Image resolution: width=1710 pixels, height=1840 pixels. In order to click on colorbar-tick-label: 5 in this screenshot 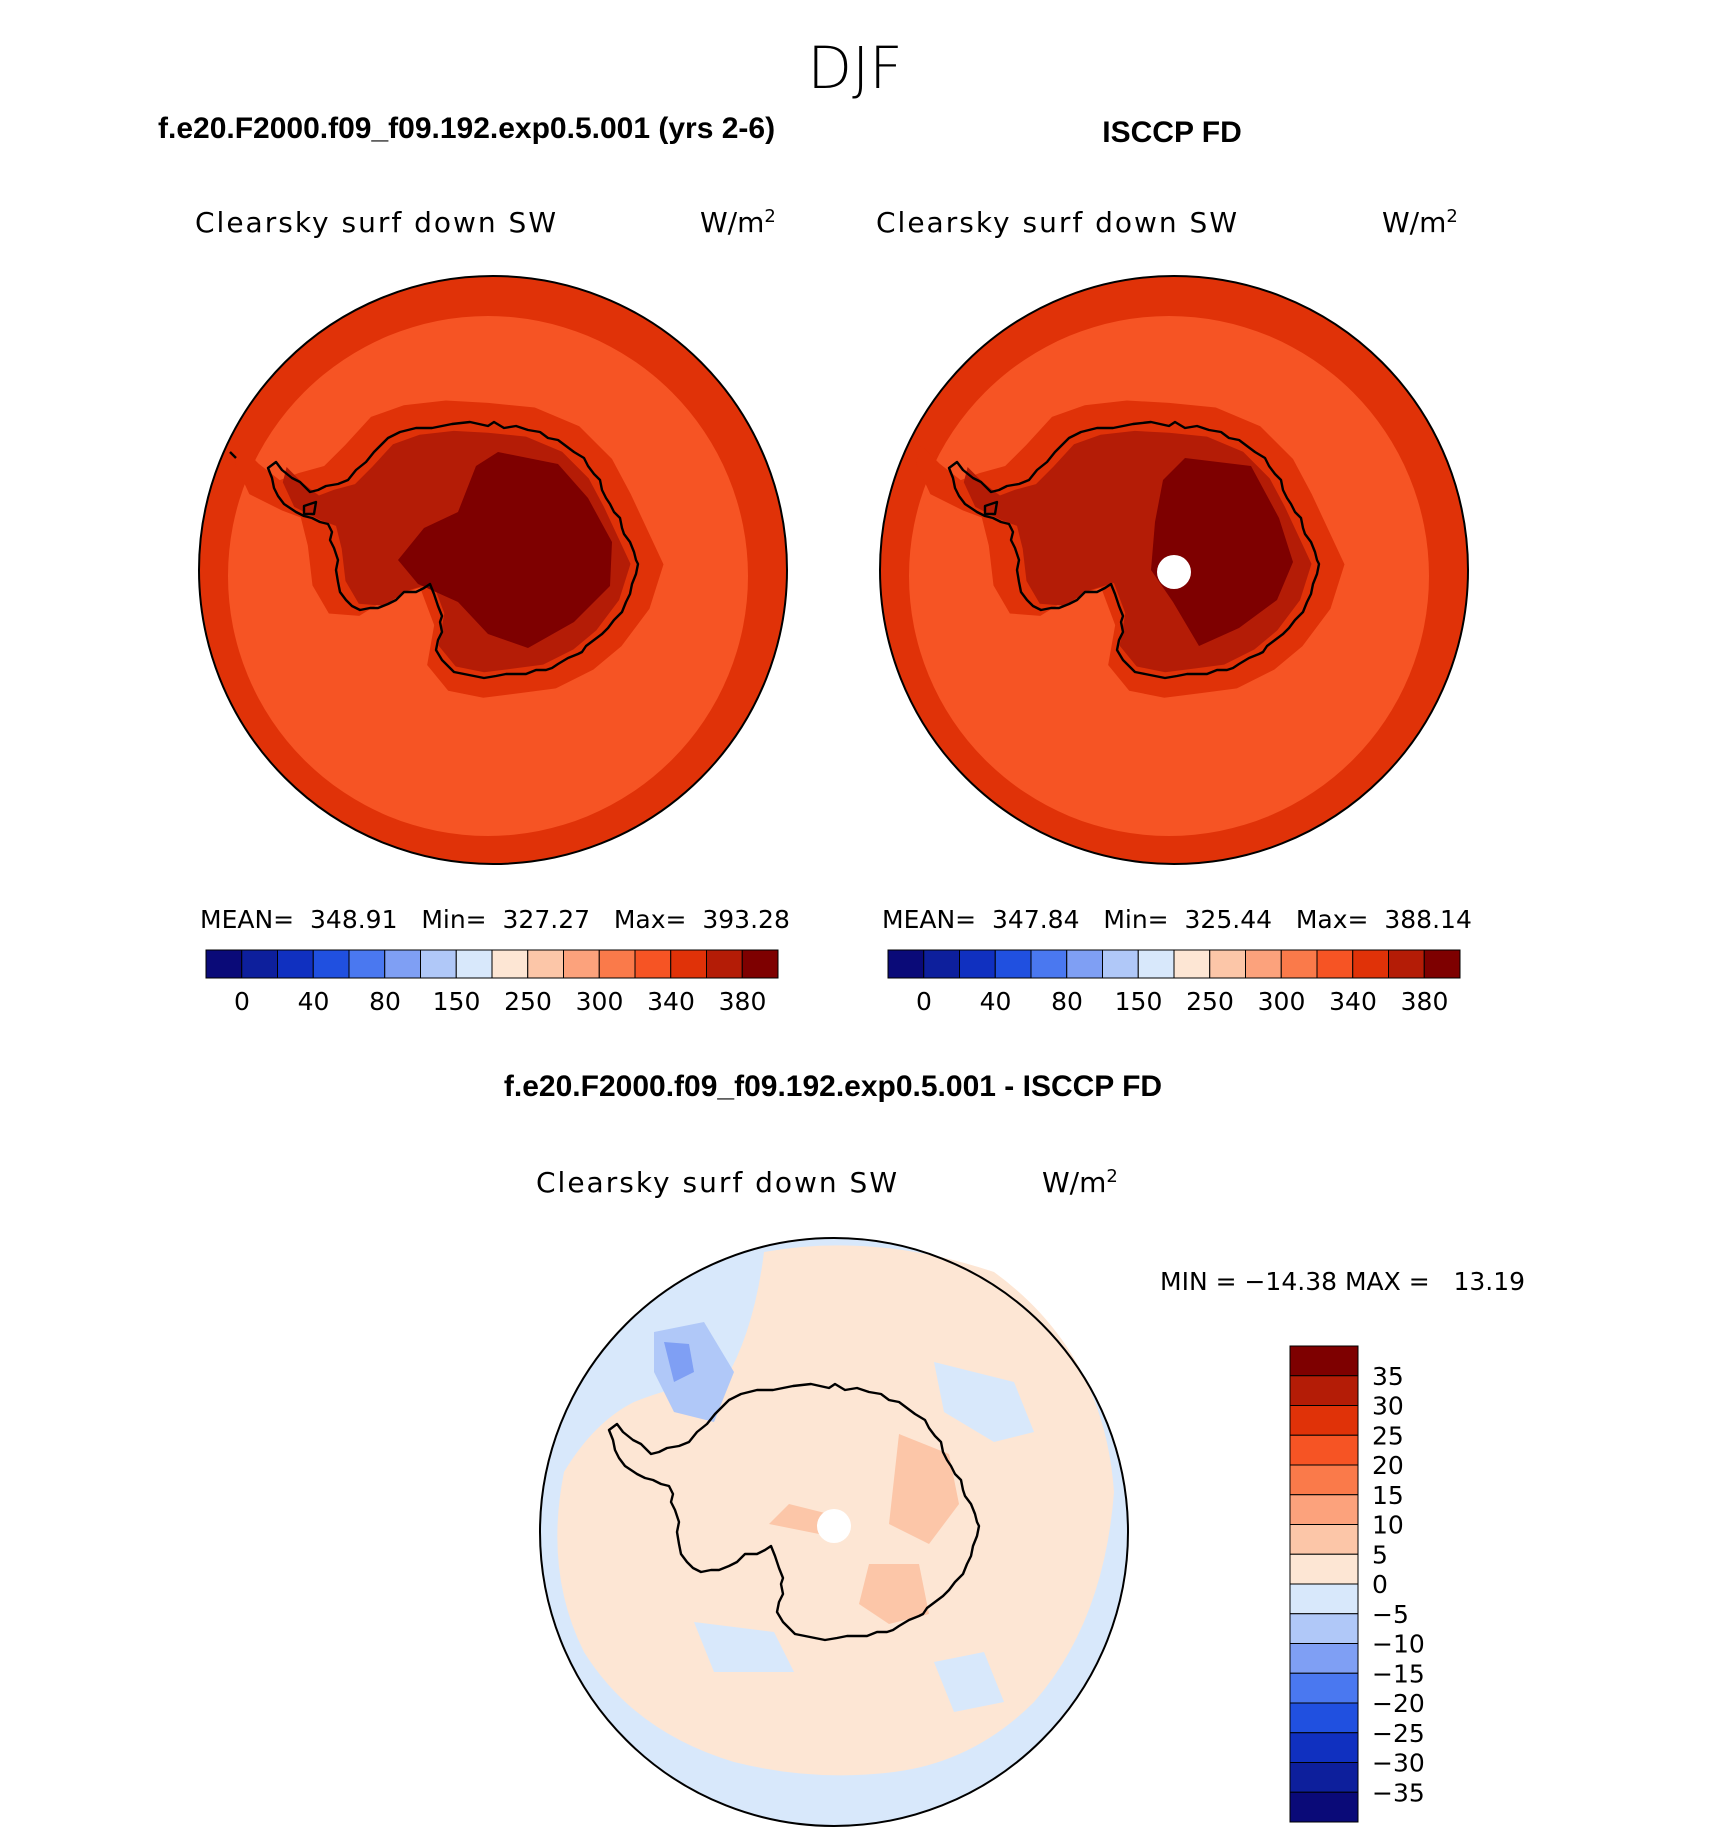, I will do `click(1380, 1554)`.